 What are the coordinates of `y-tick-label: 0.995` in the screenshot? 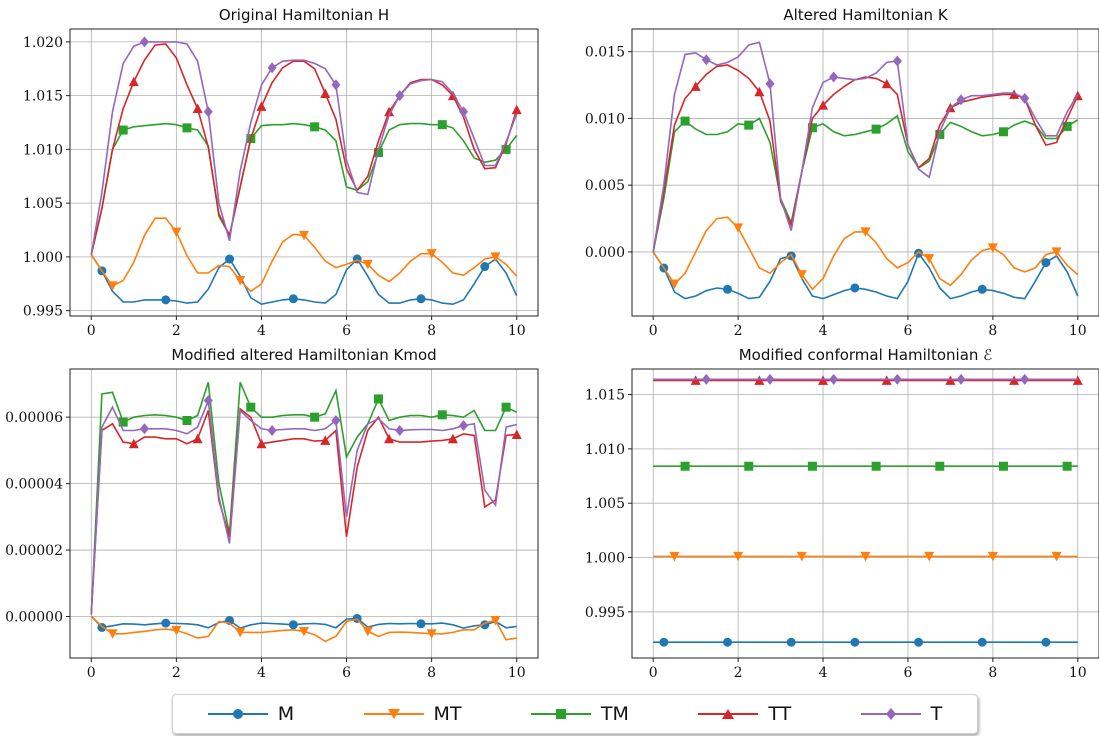 It's located at (605, 613).